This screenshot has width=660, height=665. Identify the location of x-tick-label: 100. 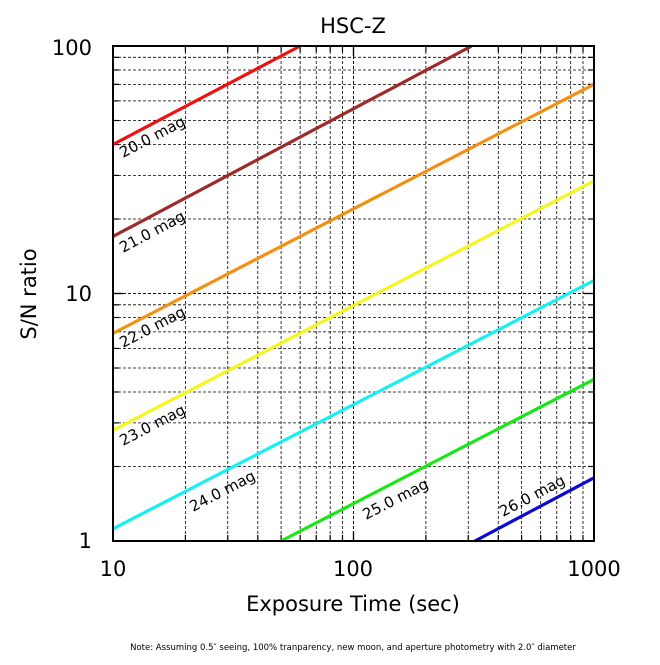
(353, 569).